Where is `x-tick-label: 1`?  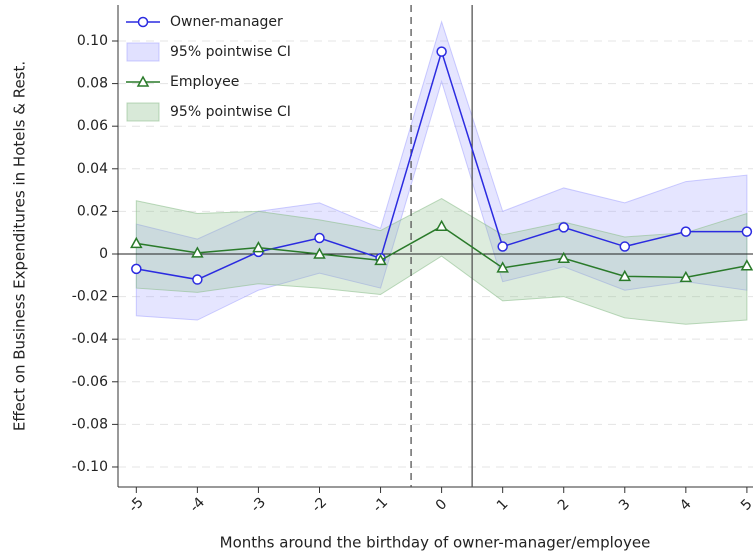 x-tick-label: 1 is located at coordinates (503, 505).